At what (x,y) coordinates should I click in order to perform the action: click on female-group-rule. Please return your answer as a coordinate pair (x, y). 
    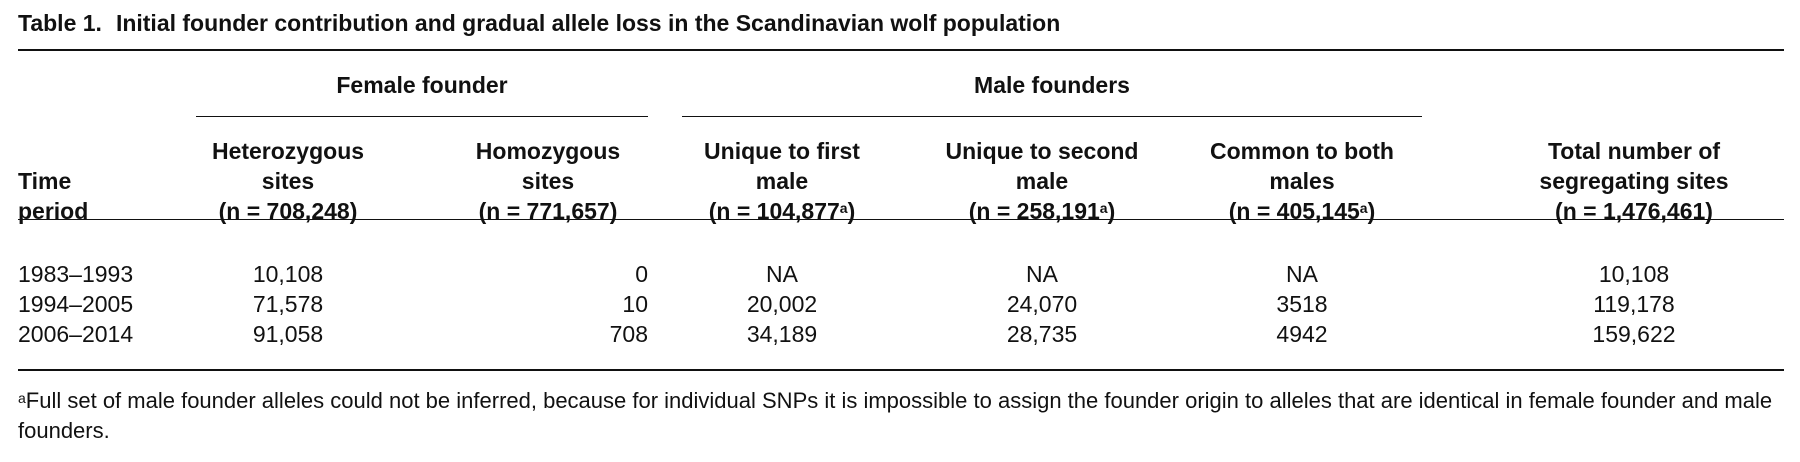
    Looking at the image, I should click on (422, 116).